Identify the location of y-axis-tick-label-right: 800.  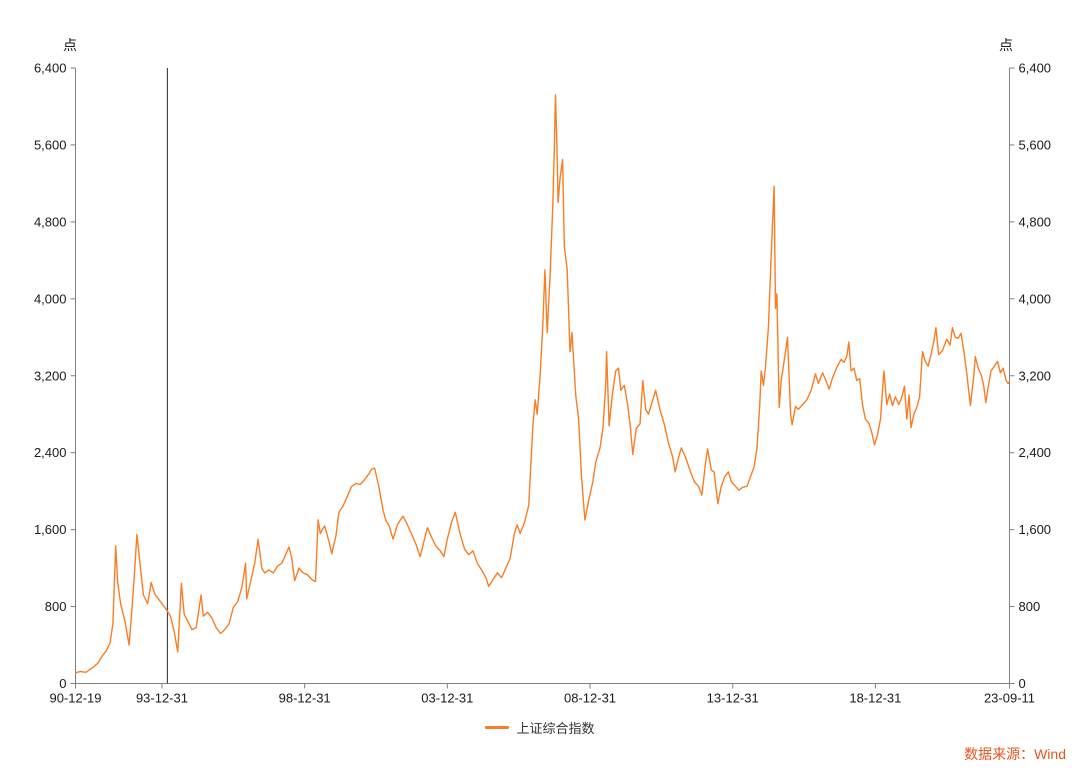
(1030, 606).